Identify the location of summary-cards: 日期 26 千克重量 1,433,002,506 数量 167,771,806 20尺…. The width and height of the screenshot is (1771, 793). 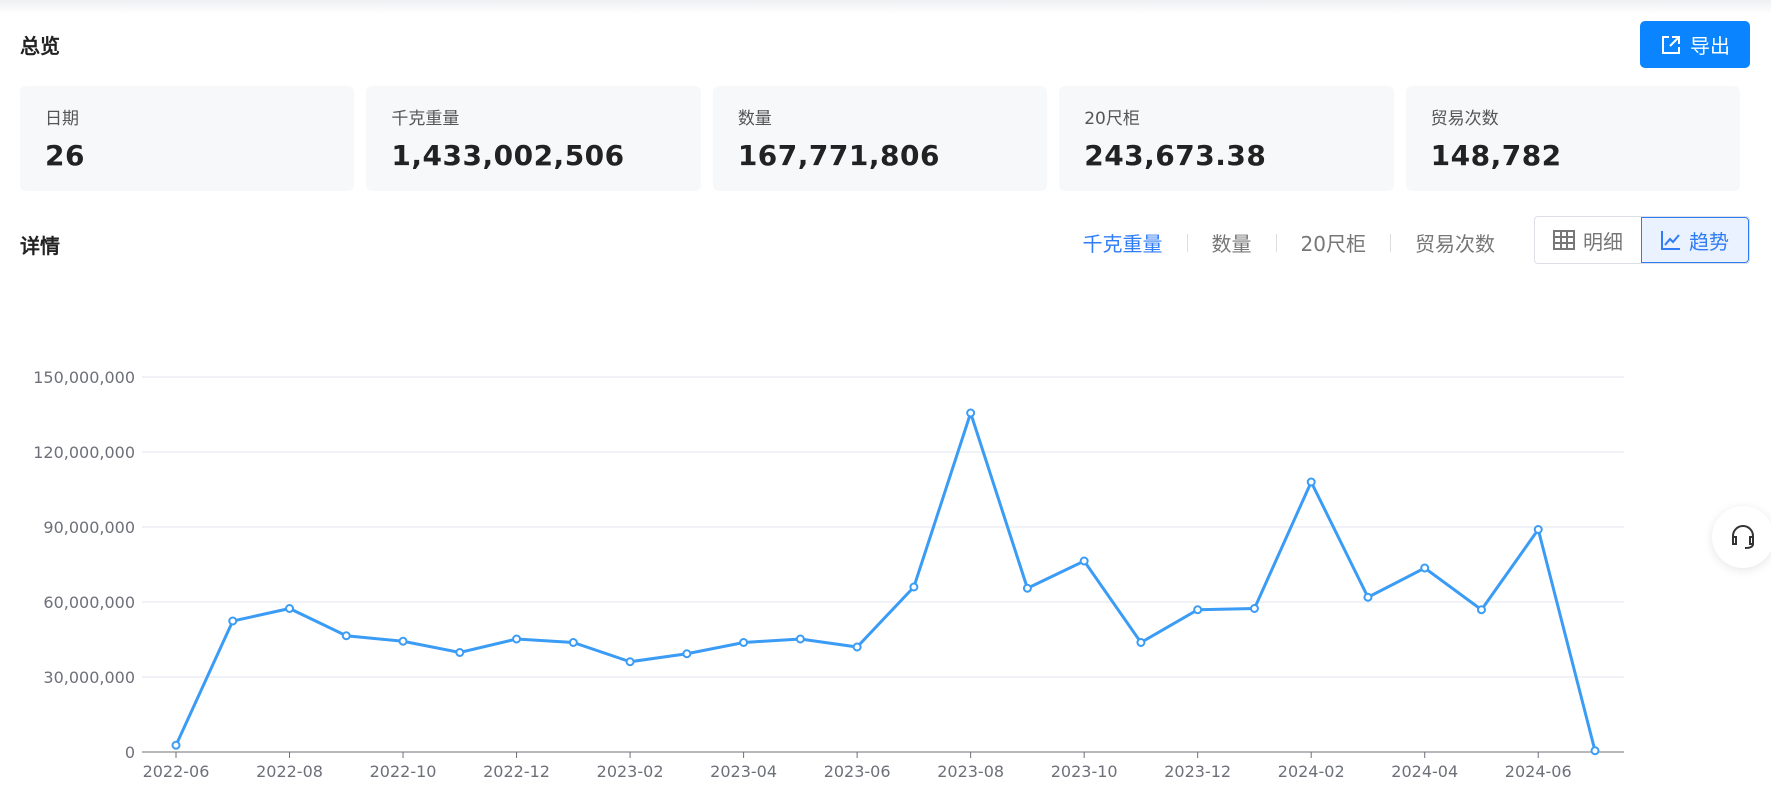
(880, 138).